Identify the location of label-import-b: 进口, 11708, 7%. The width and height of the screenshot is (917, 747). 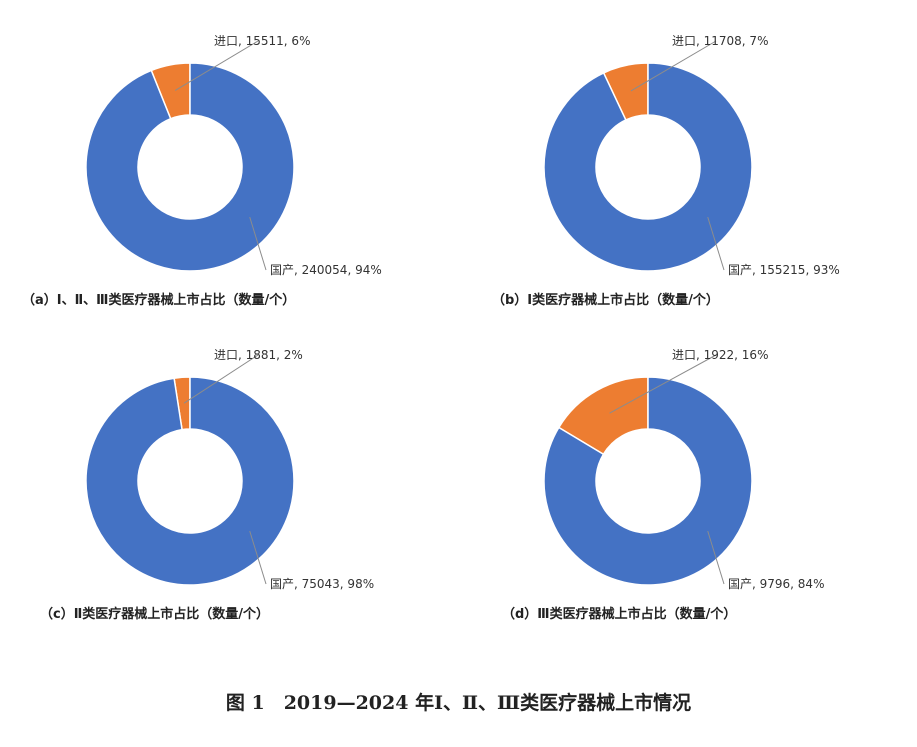
(720, 41).